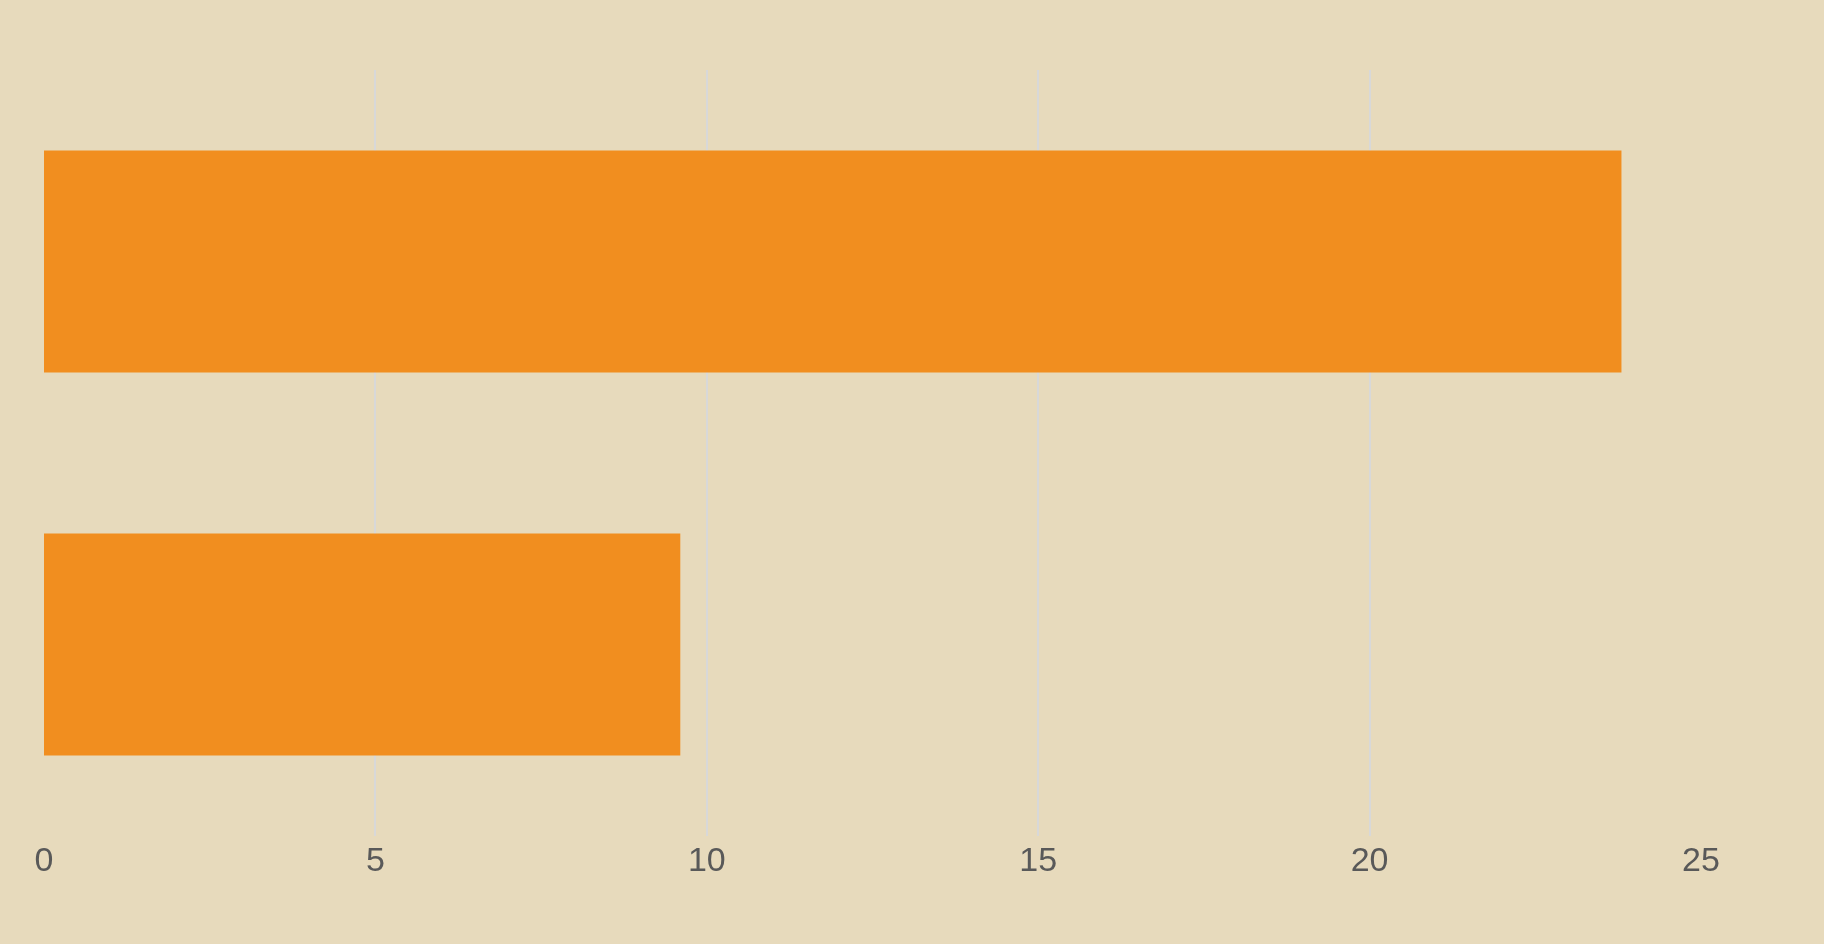  What do you see at coordinates (1038, 859) in the screenshot?
I see `x-tick-label: 15` at bounding box center [1038, 859].